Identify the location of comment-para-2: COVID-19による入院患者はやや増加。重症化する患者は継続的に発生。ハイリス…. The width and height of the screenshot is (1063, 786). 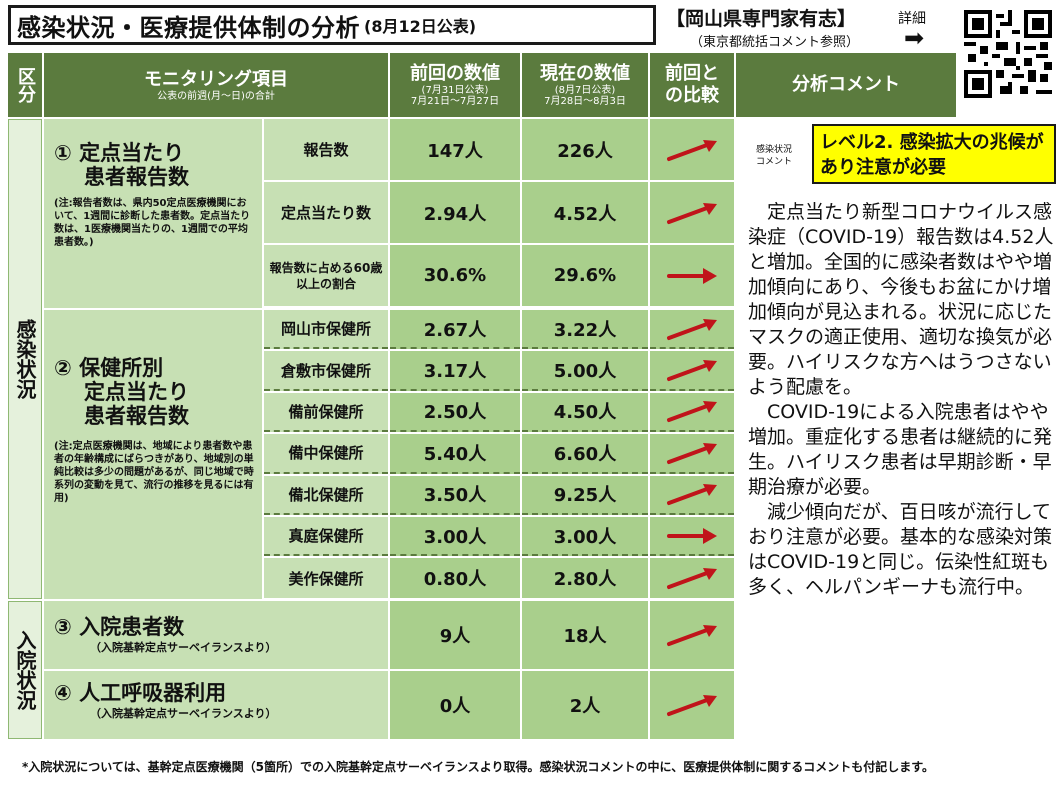
(900, 449).